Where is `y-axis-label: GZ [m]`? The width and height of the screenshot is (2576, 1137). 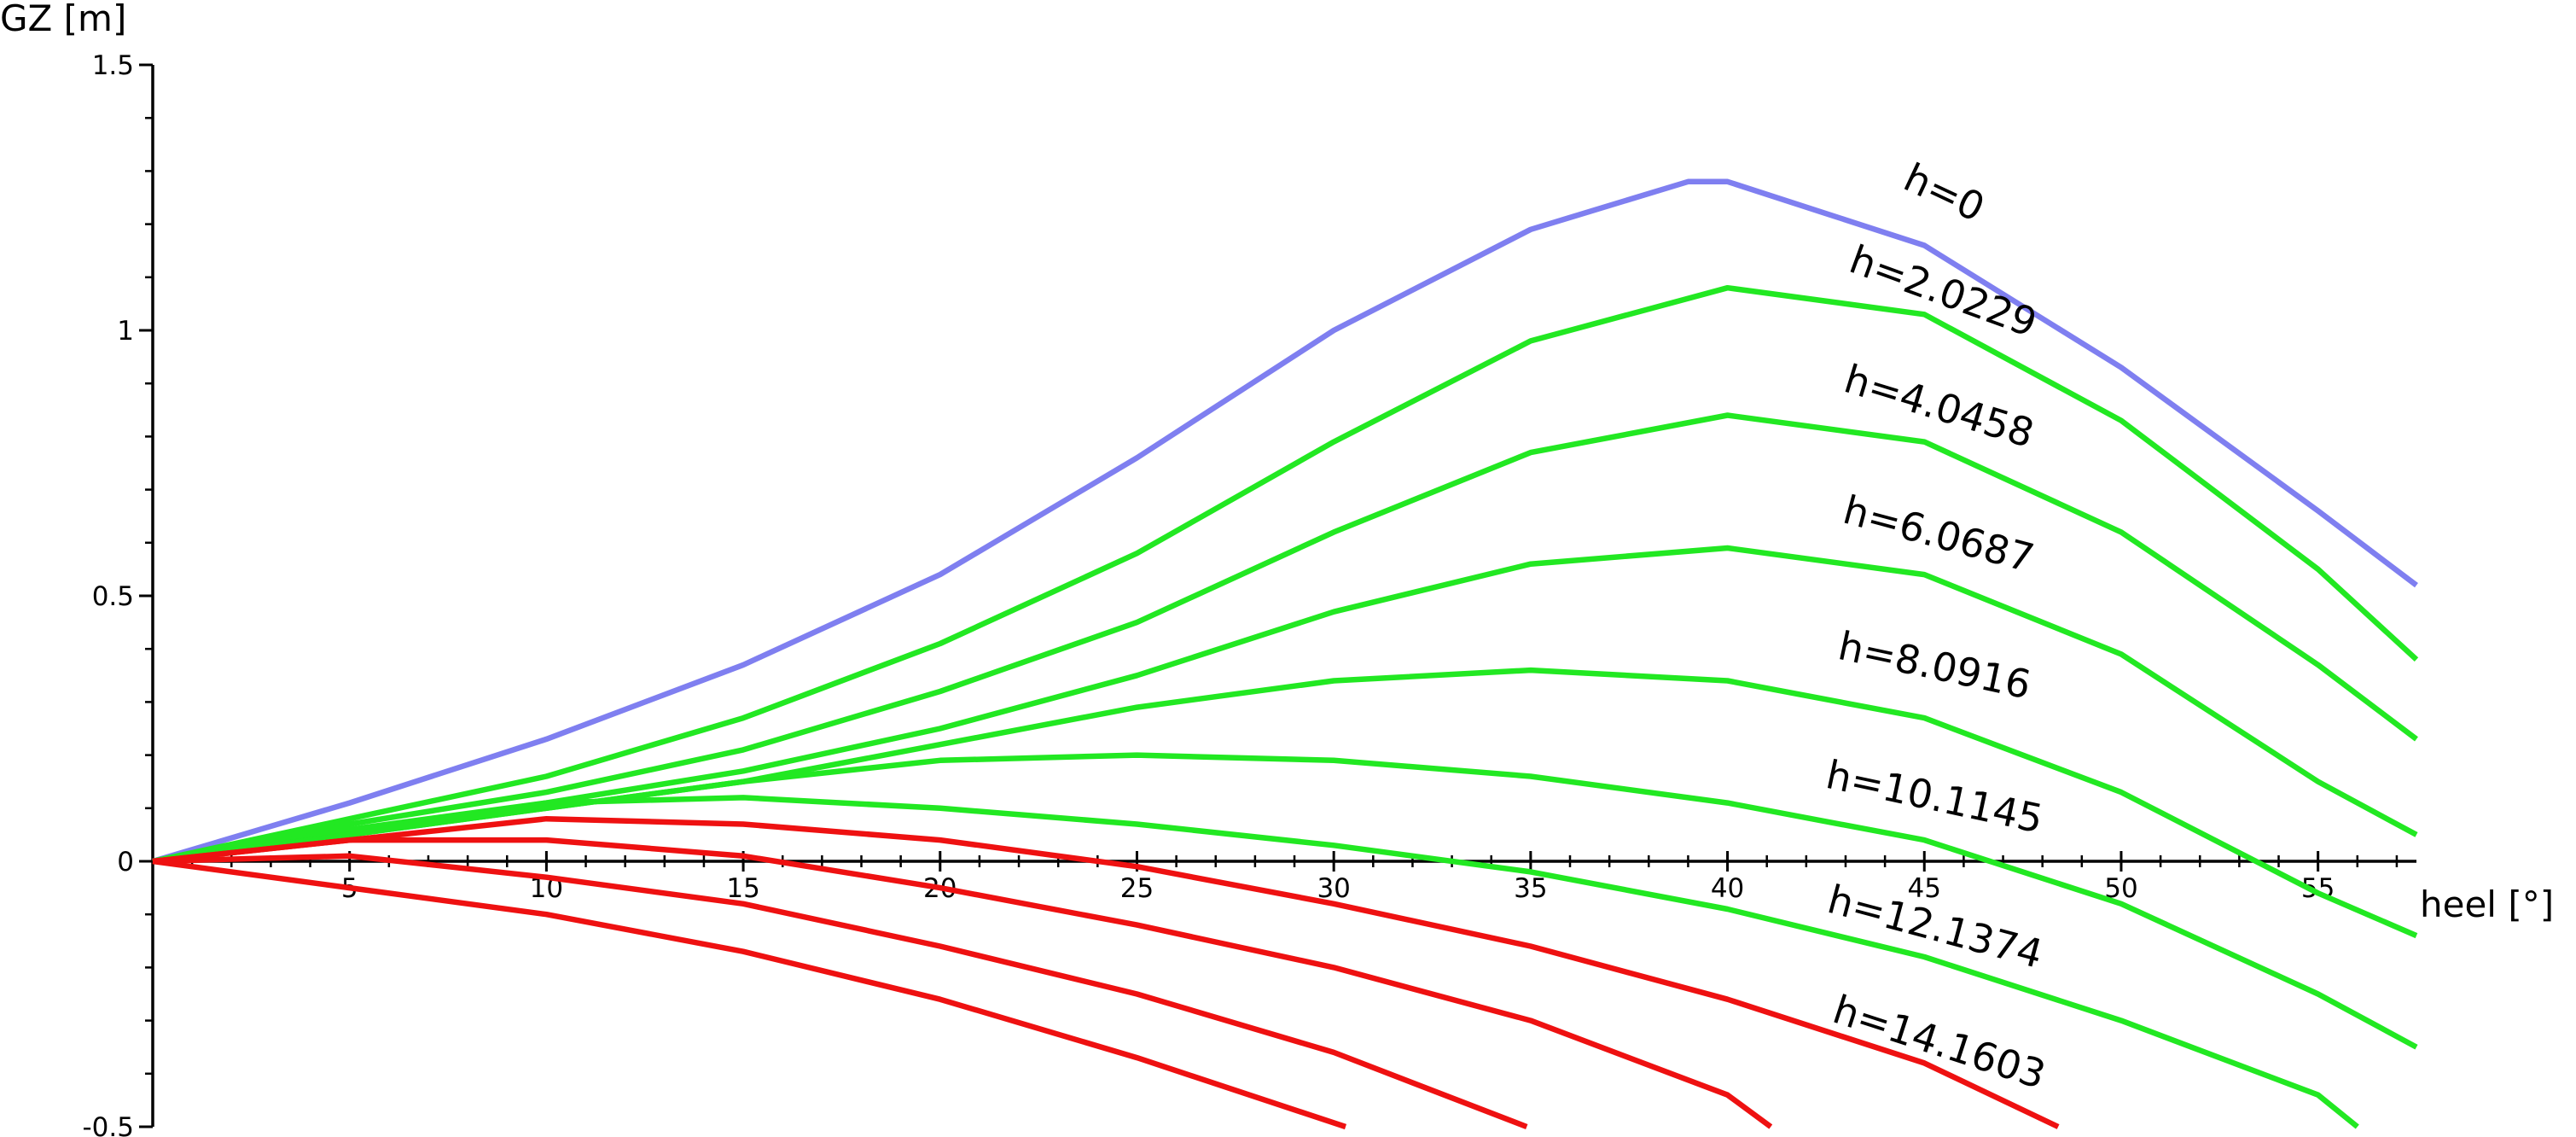 y-axis-label: GZ [m] is located at coordinates (63, 20).